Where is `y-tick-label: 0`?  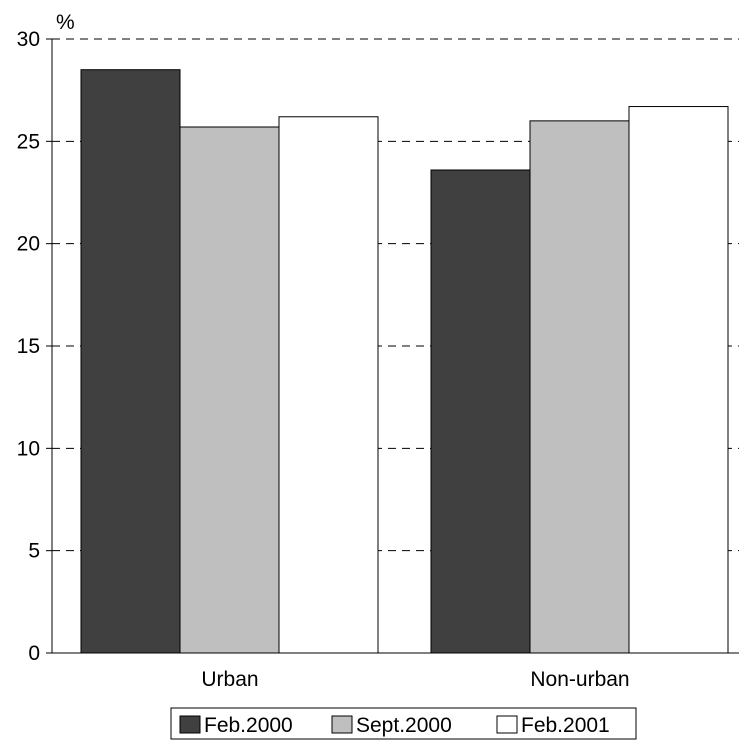 y-tick-label: 0 is located at coordinates (34, 653).